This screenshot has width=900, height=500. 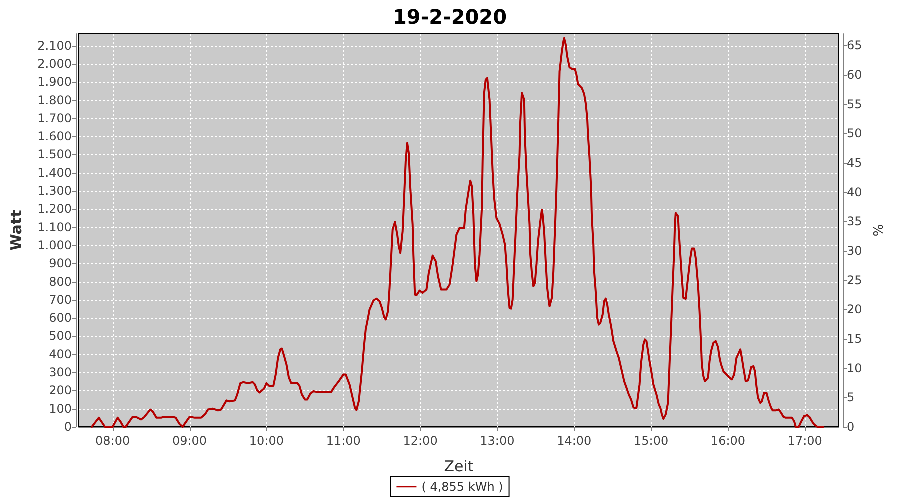 What do you see at coordinates (854, 280) in the screenshot?
I see `y2-tick-label: 25` at bounding box center [854, 280].